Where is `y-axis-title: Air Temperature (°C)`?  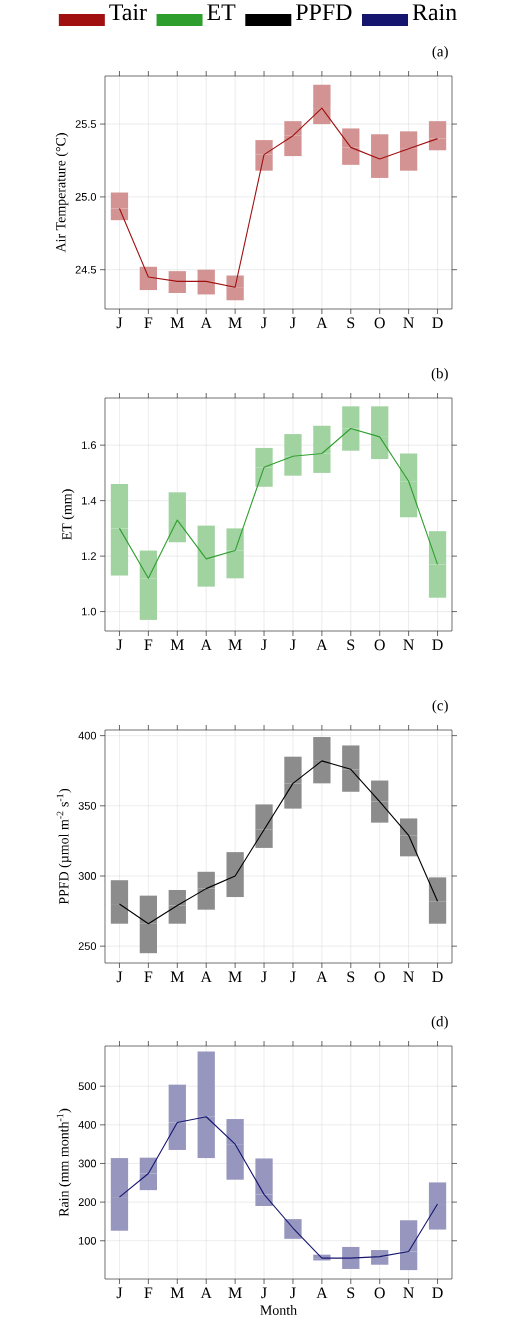
y-axis-title: Air Temperature (°C) is located at coordinates (62, 193).